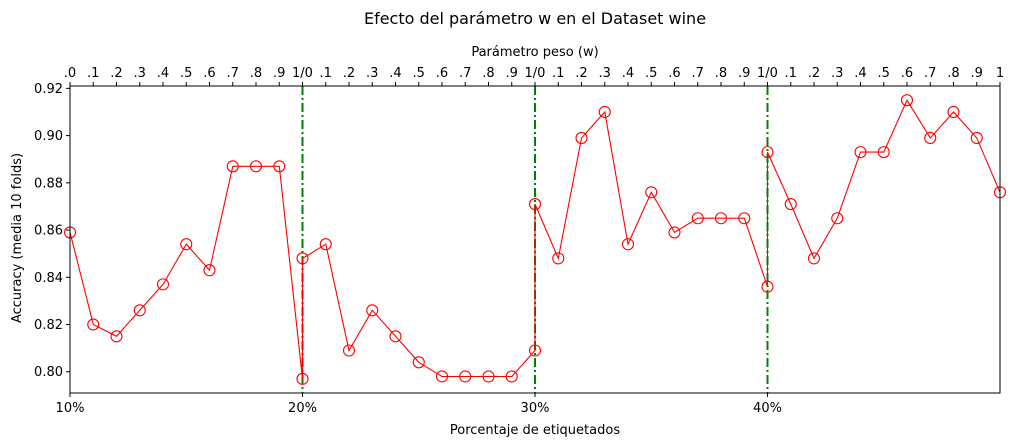 This screenshot has height=447, width=1014. Describe the element at coordinates (48, 372) in the screenshot. I see `y-tick-label: 0.80` at that location.